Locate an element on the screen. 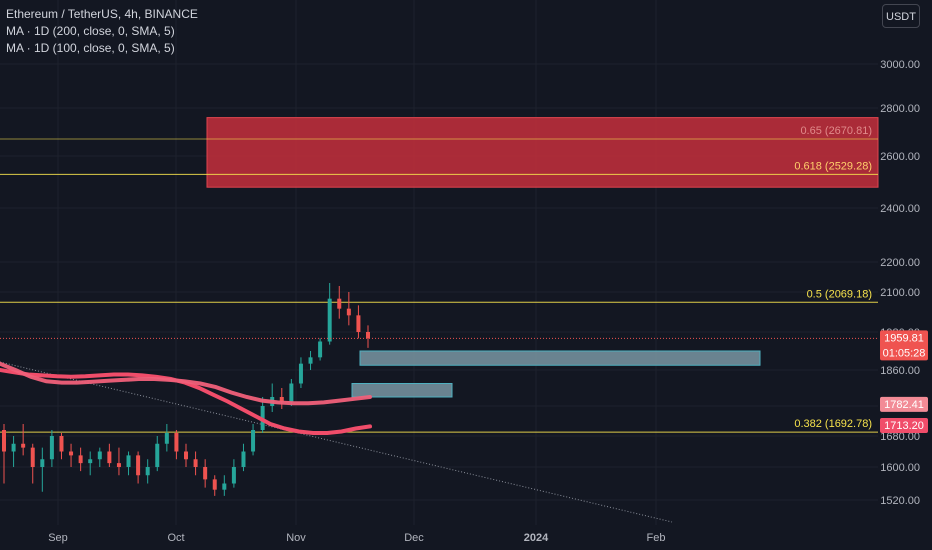  time-tick-label: Oct is located at coordinates (175, 538).